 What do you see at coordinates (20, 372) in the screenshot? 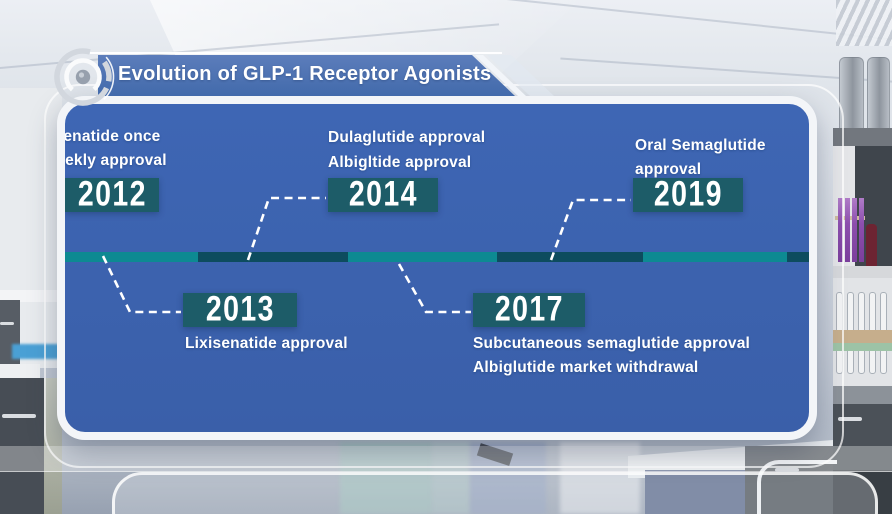
I see `counter-shelf` at bounding box center [20, 372].